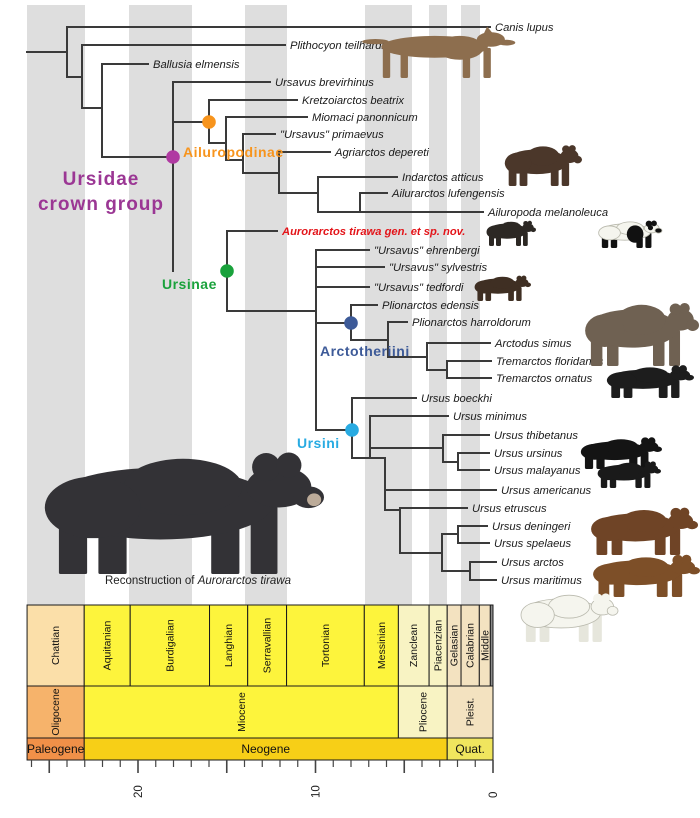 The width and height of the screenshot is (700, 818). Describe the element at coordinates (531, 527) in the screenshot. I see `species-label: Ursus deningeri` at that location.